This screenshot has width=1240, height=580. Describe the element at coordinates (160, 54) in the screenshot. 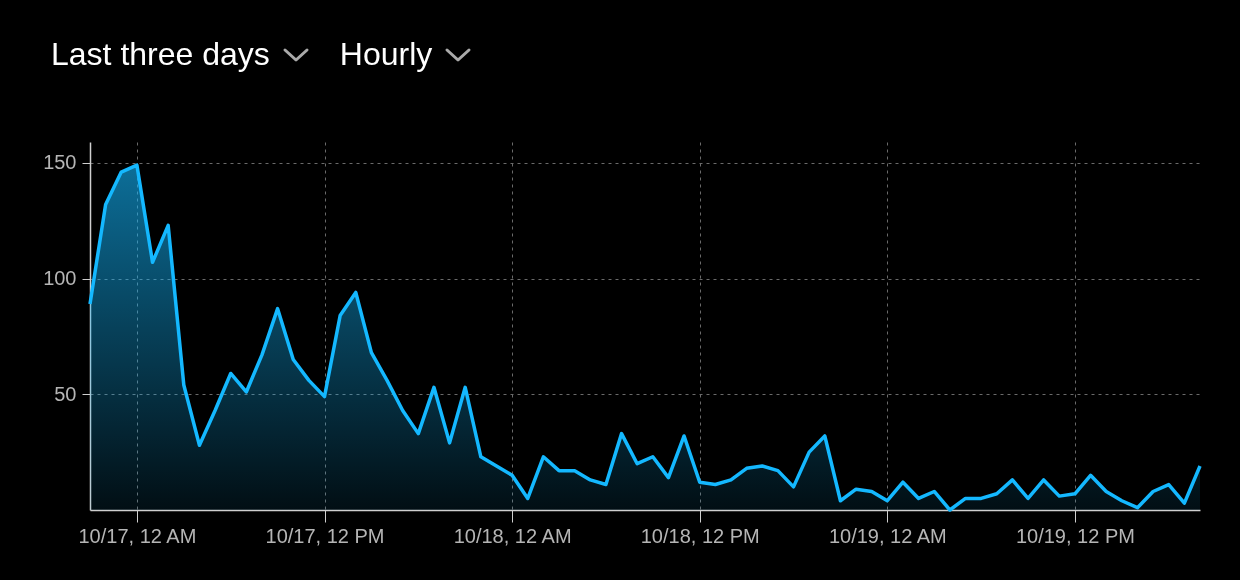

I see `chart-title: Last three days` at that location.